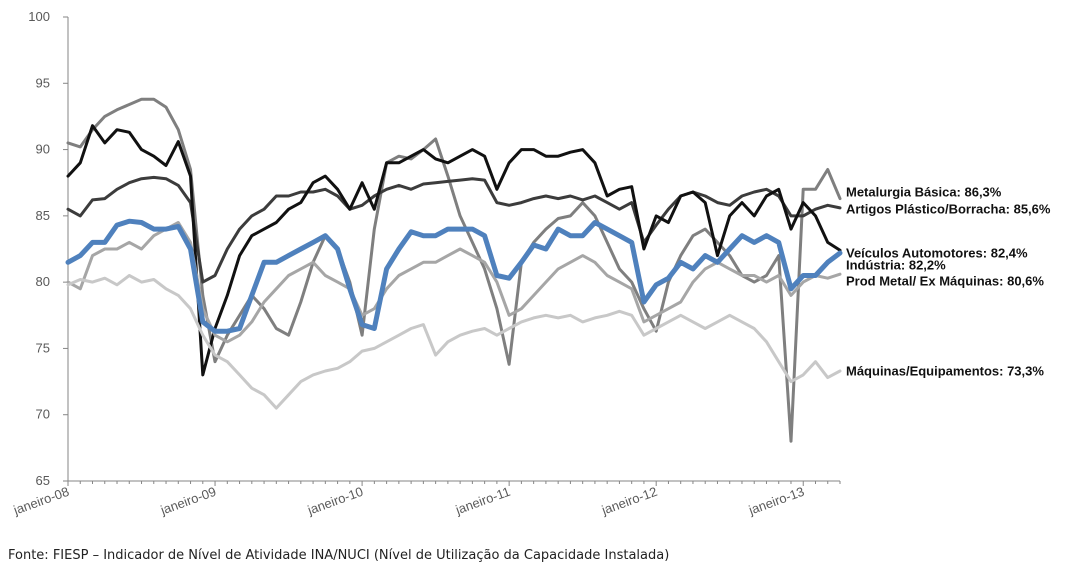  Describe the element at coordinates (43, 281) in the screenshot. I see `y-tick-label: 80` at that location.